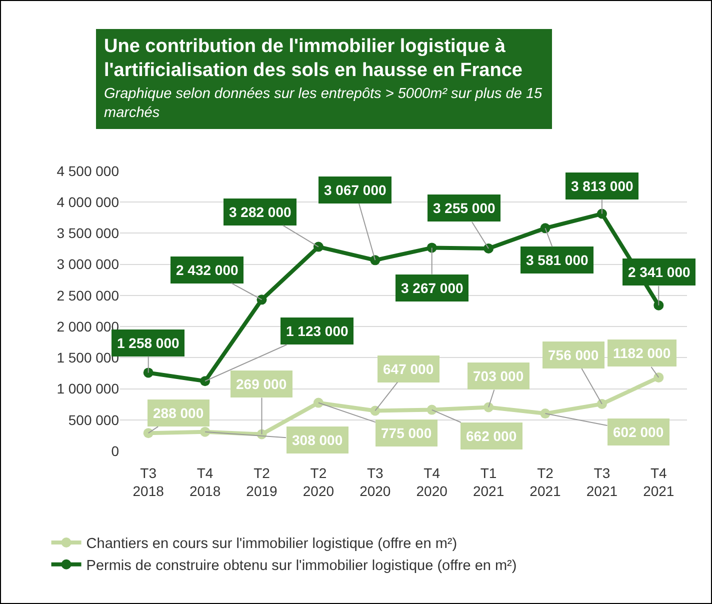  Describe the element at coordinates (658, 482) in the screenshot. I see `x-tick-label: T4 2021` at that location.